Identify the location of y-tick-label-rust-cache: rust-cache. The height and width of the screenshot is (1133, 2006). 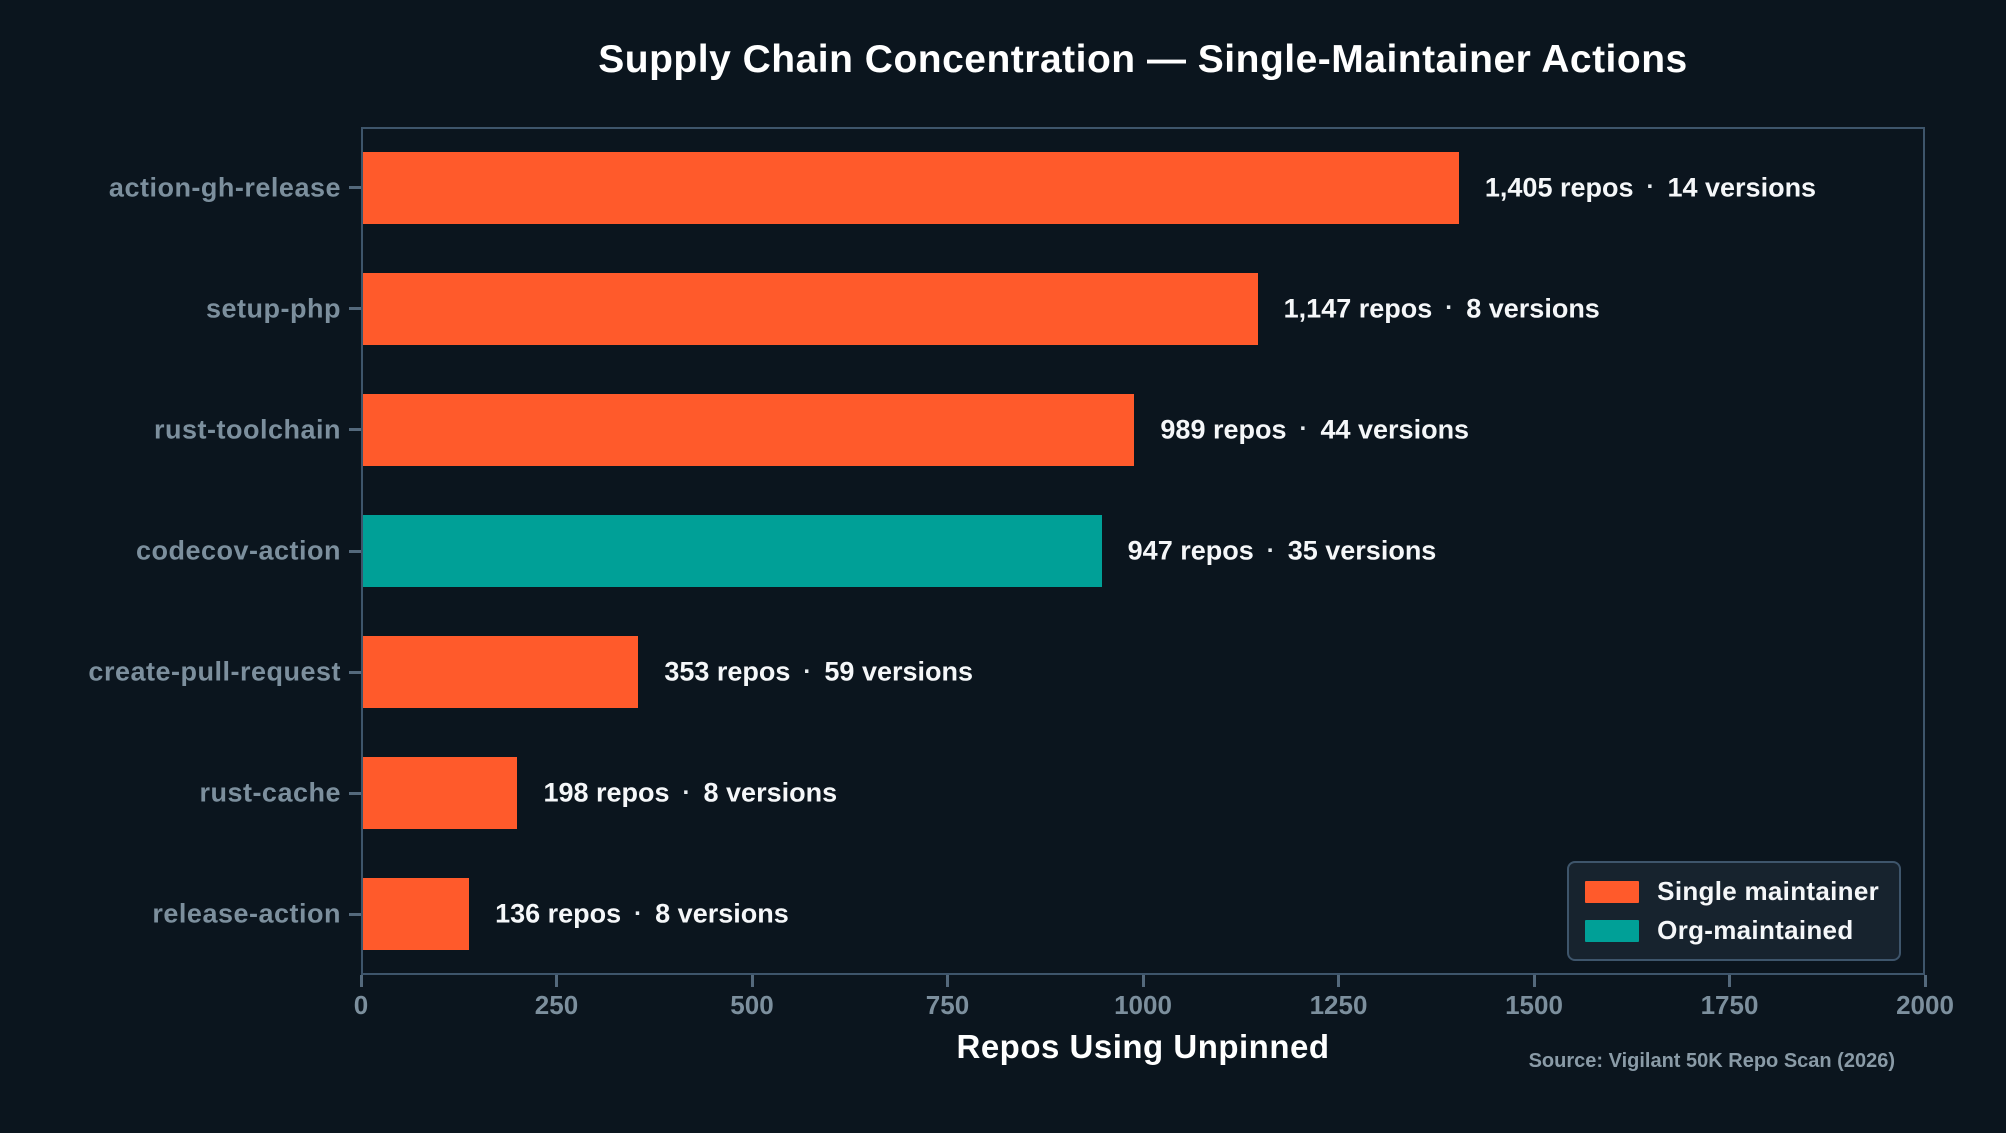
(270, 792).